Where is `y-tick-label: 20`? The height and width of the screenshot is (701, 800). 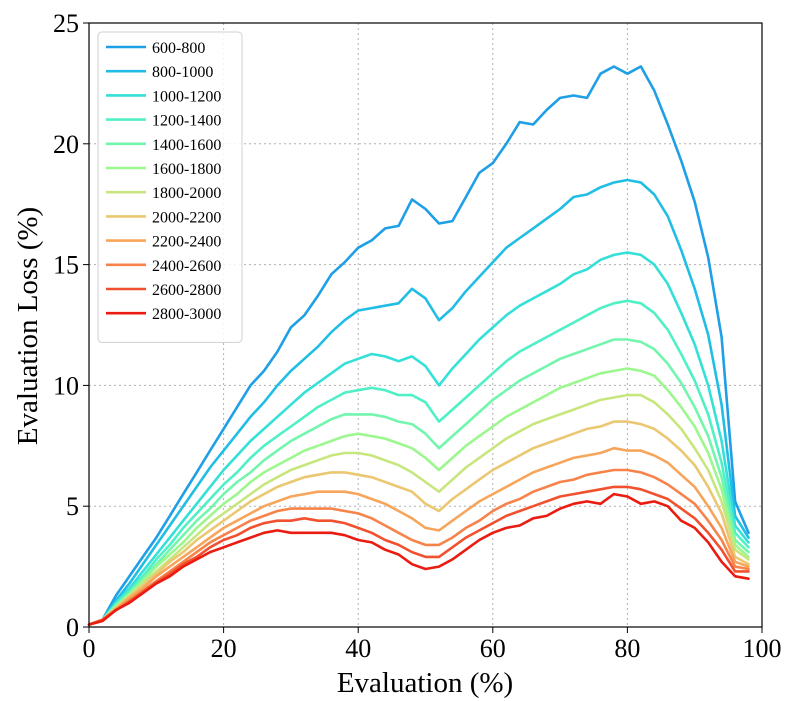 y-tick-label: 20 is located at coordinates (66, 144).